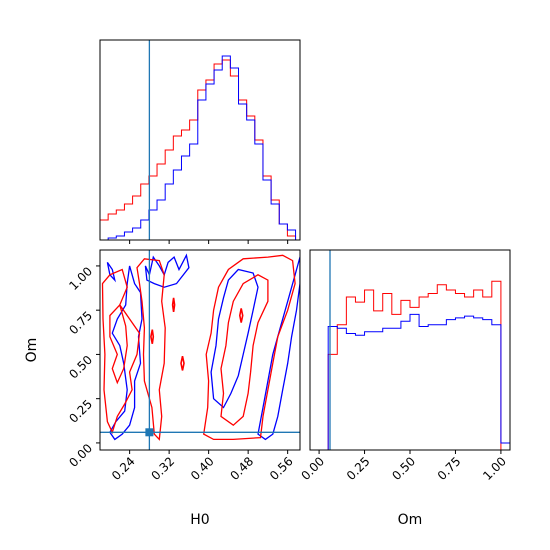  What do you see at coordinates (200, 347) in the screenshot?
I see `joint-contours` at bounding box center [200, 347].